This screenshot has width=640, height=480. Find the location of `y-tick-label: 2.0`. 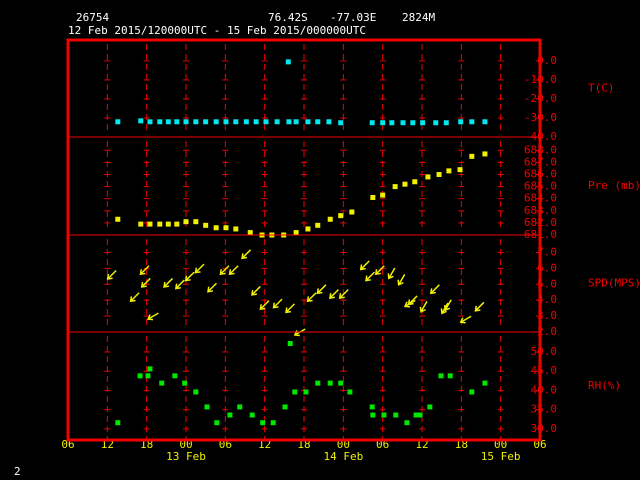

y-tick-label: 2.0 is located at coordinates (547, 331).